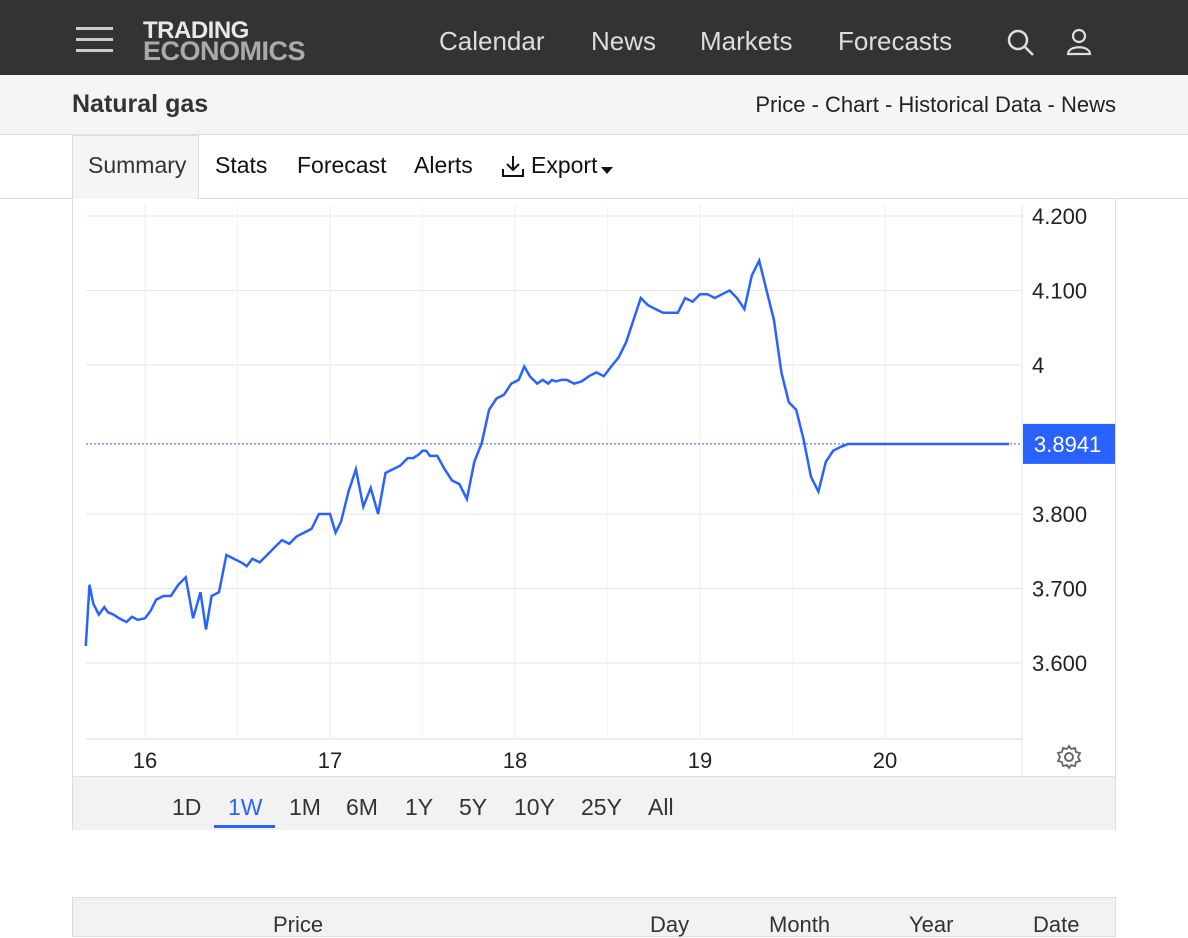  Describe the element at coordinates (1059, 514) in the screenshot. I see `y-tick-label: 3.800` at that location.